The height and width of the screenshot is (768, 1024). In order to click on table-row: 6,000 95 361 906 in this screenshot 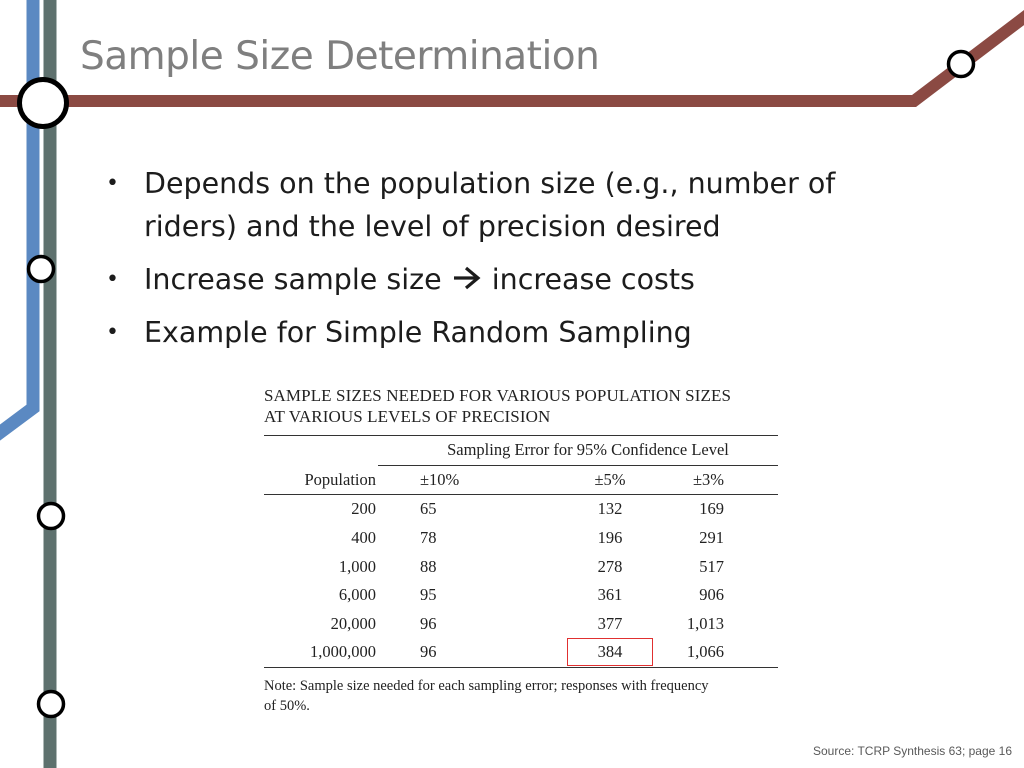, I will do `click(521, 595)`.